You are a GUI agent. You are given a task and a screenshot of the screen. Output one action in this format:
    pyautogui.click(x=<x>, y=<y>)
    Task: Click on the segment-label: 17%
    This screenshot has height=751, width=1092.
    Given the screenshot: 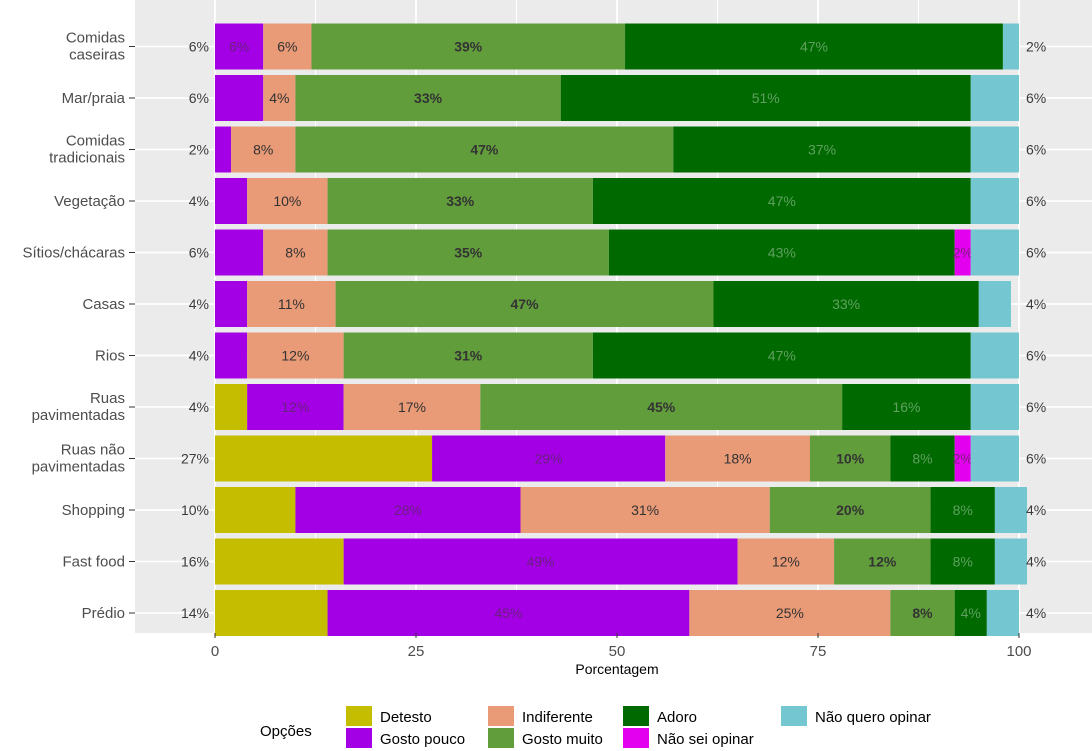 What is the action you would take?
    pyautogui.click(x=412, y=407)
    